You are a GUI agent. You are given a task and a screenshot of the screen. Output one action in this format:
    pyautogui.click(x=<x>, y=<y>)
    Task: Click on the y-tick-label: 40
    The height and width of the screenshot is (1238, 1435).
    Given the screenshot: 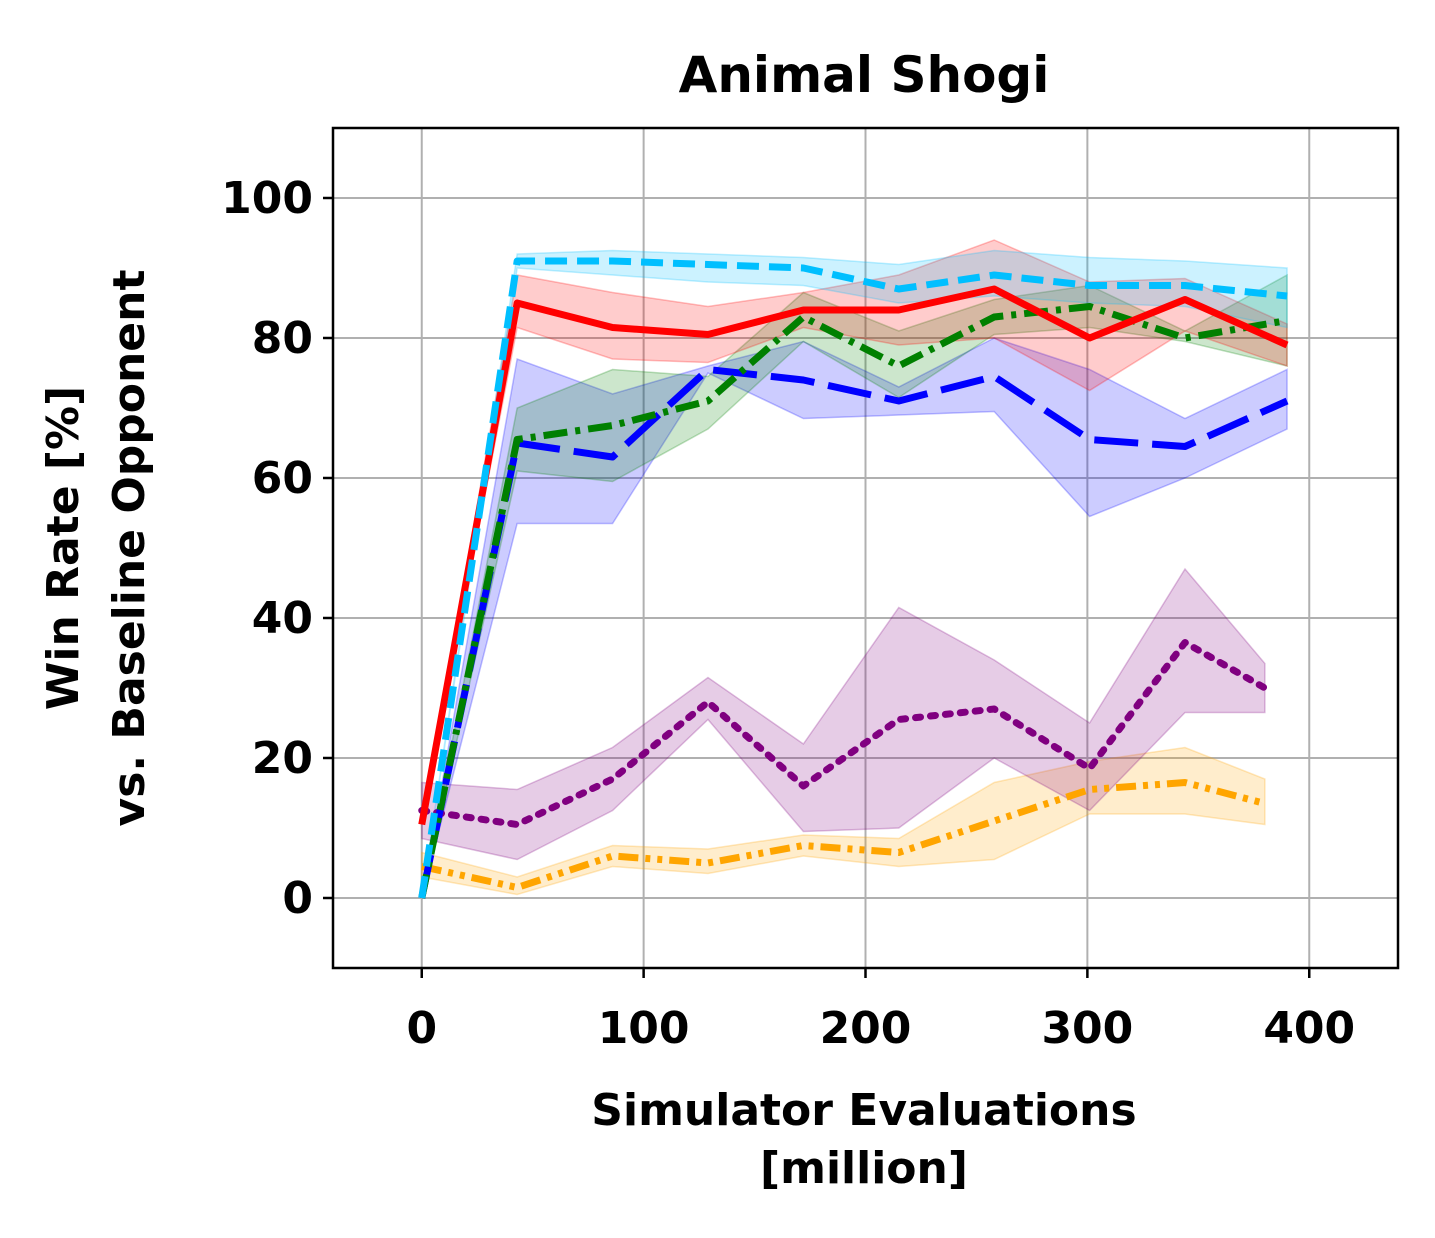 What is the action you would take?
    pyautogui.click(x=282, y=618)
    